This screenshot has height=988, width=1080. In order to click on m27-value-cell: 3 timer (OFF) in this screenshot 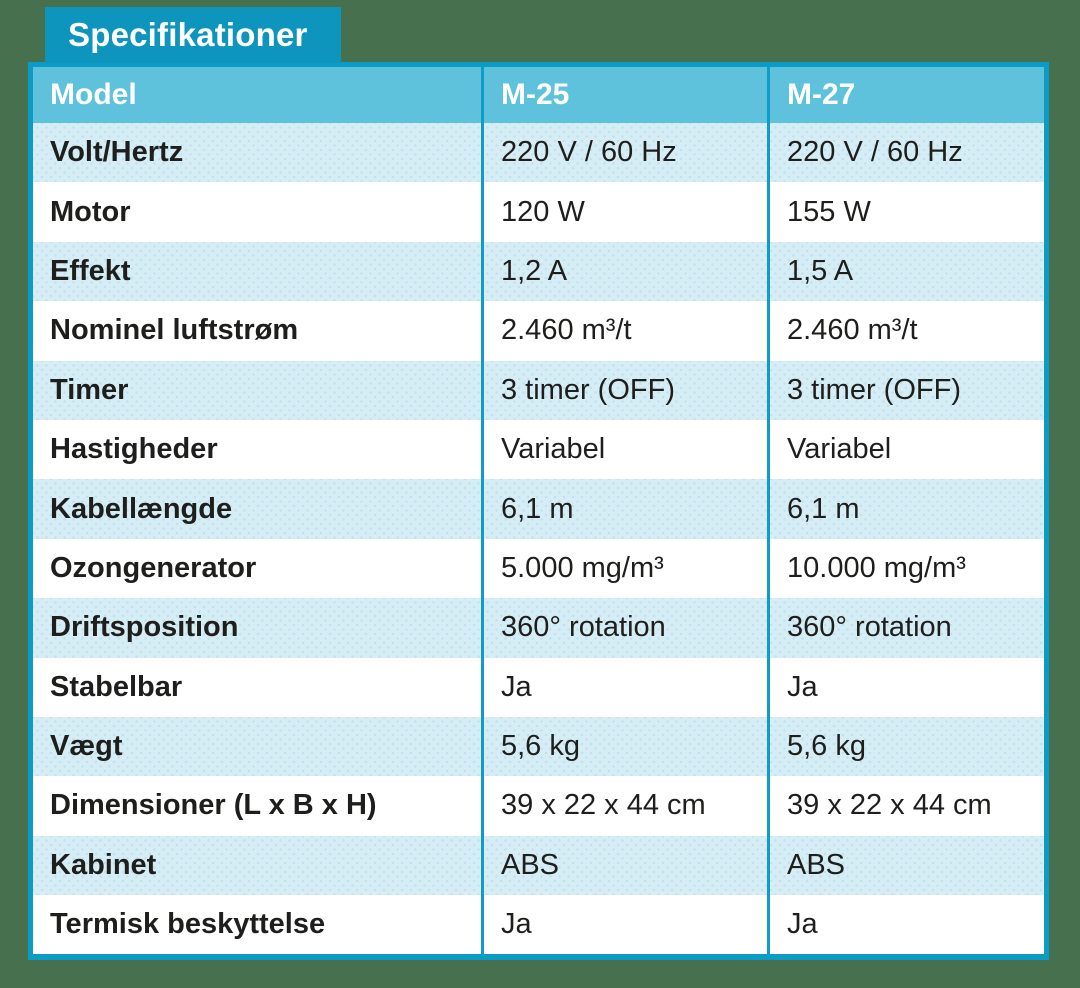, I will do `click(905, 390)`.